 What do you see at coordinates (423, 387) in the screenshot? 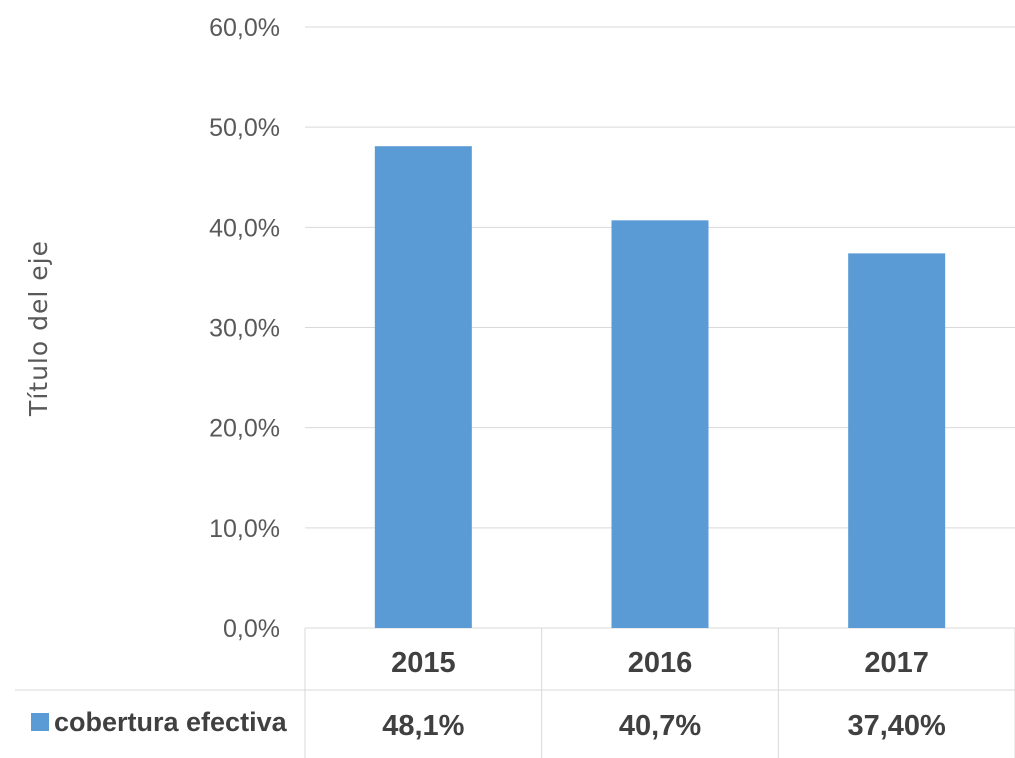
I see `bar-2015` at bounding box center [423, 387].